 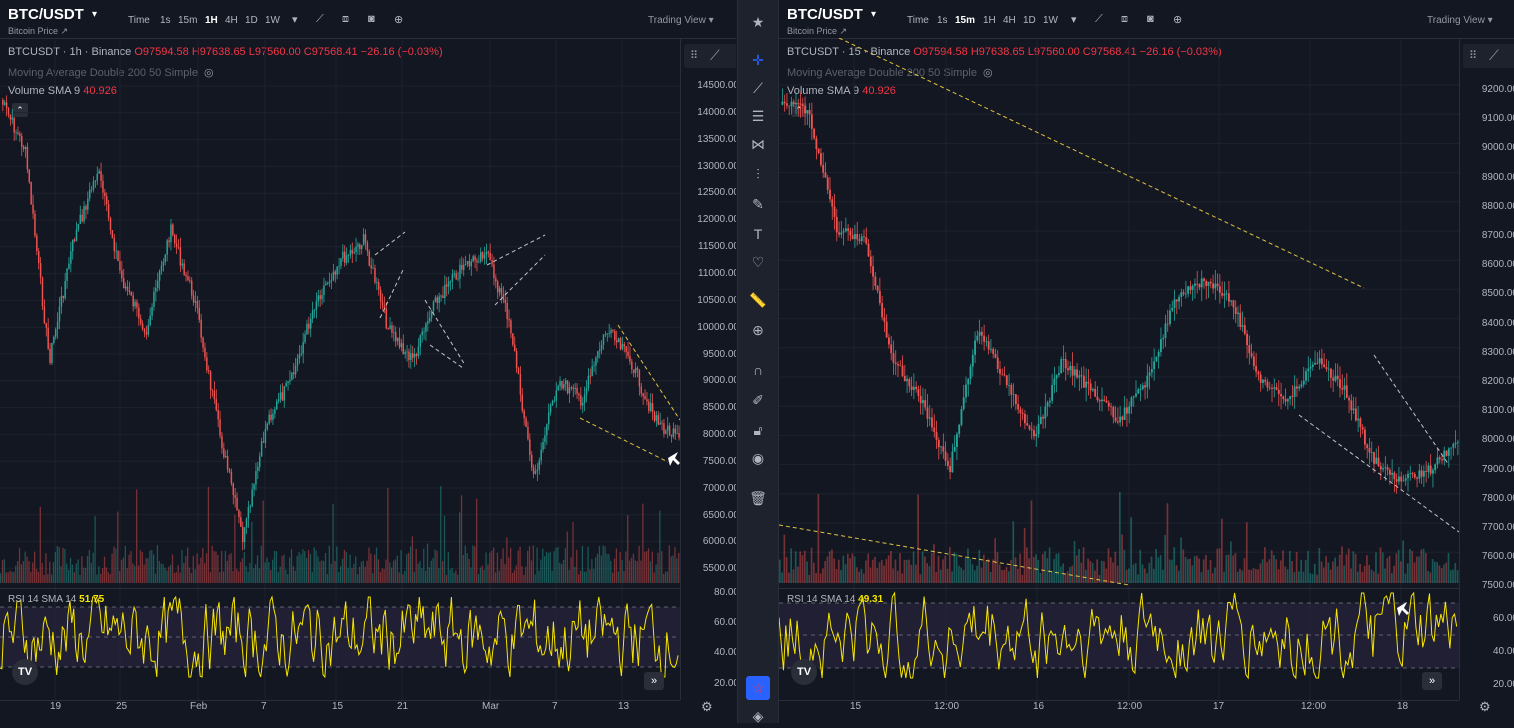 What do you see at coordinates (758, 330) in the screenshot?
I see `zoom-in-icon: ⊕` at bounding box center [758, 330].